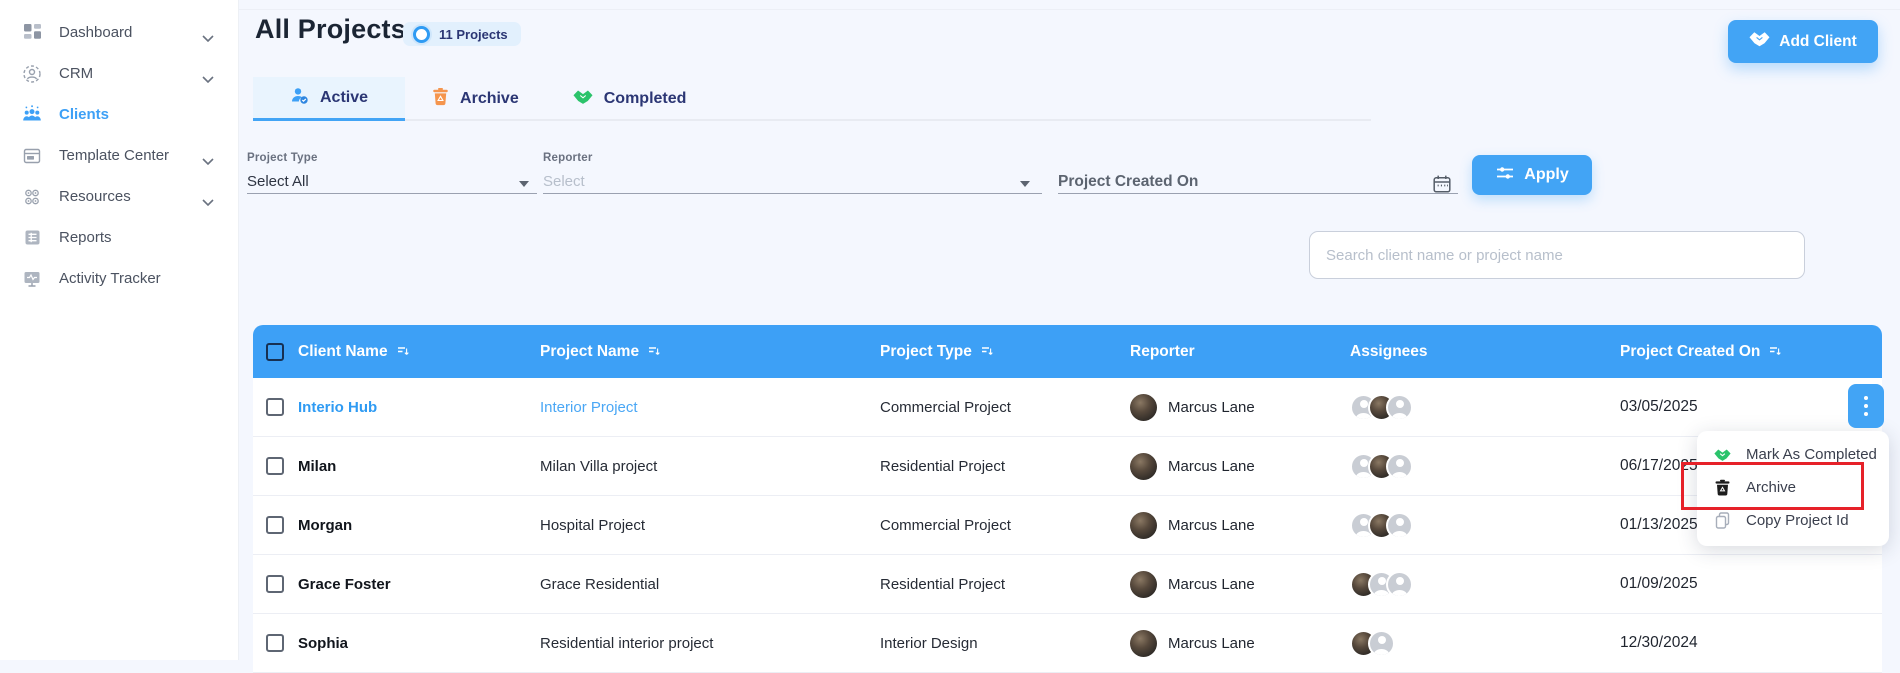 Image resolution: width=1900 pixels, height=673 pixels. Describe the element at coordinates (32, 114) in the screenshot. I see `clients-people-icon` at that location.